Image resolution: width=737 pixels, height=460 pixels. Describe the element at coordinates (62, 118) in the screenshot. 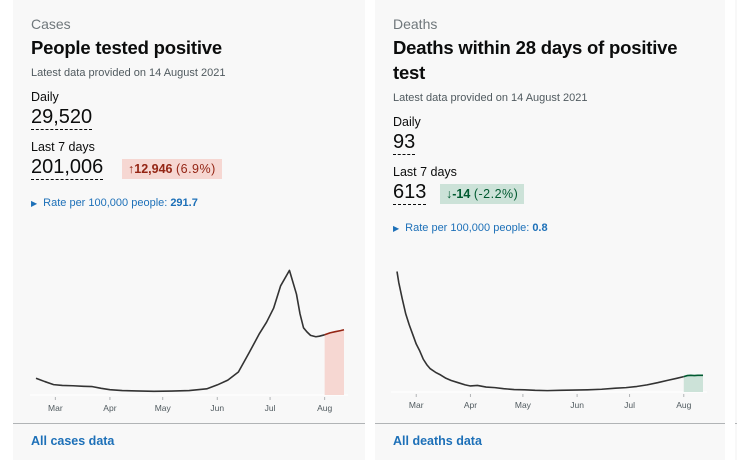

I see `daily-value: 29,520` at that location.